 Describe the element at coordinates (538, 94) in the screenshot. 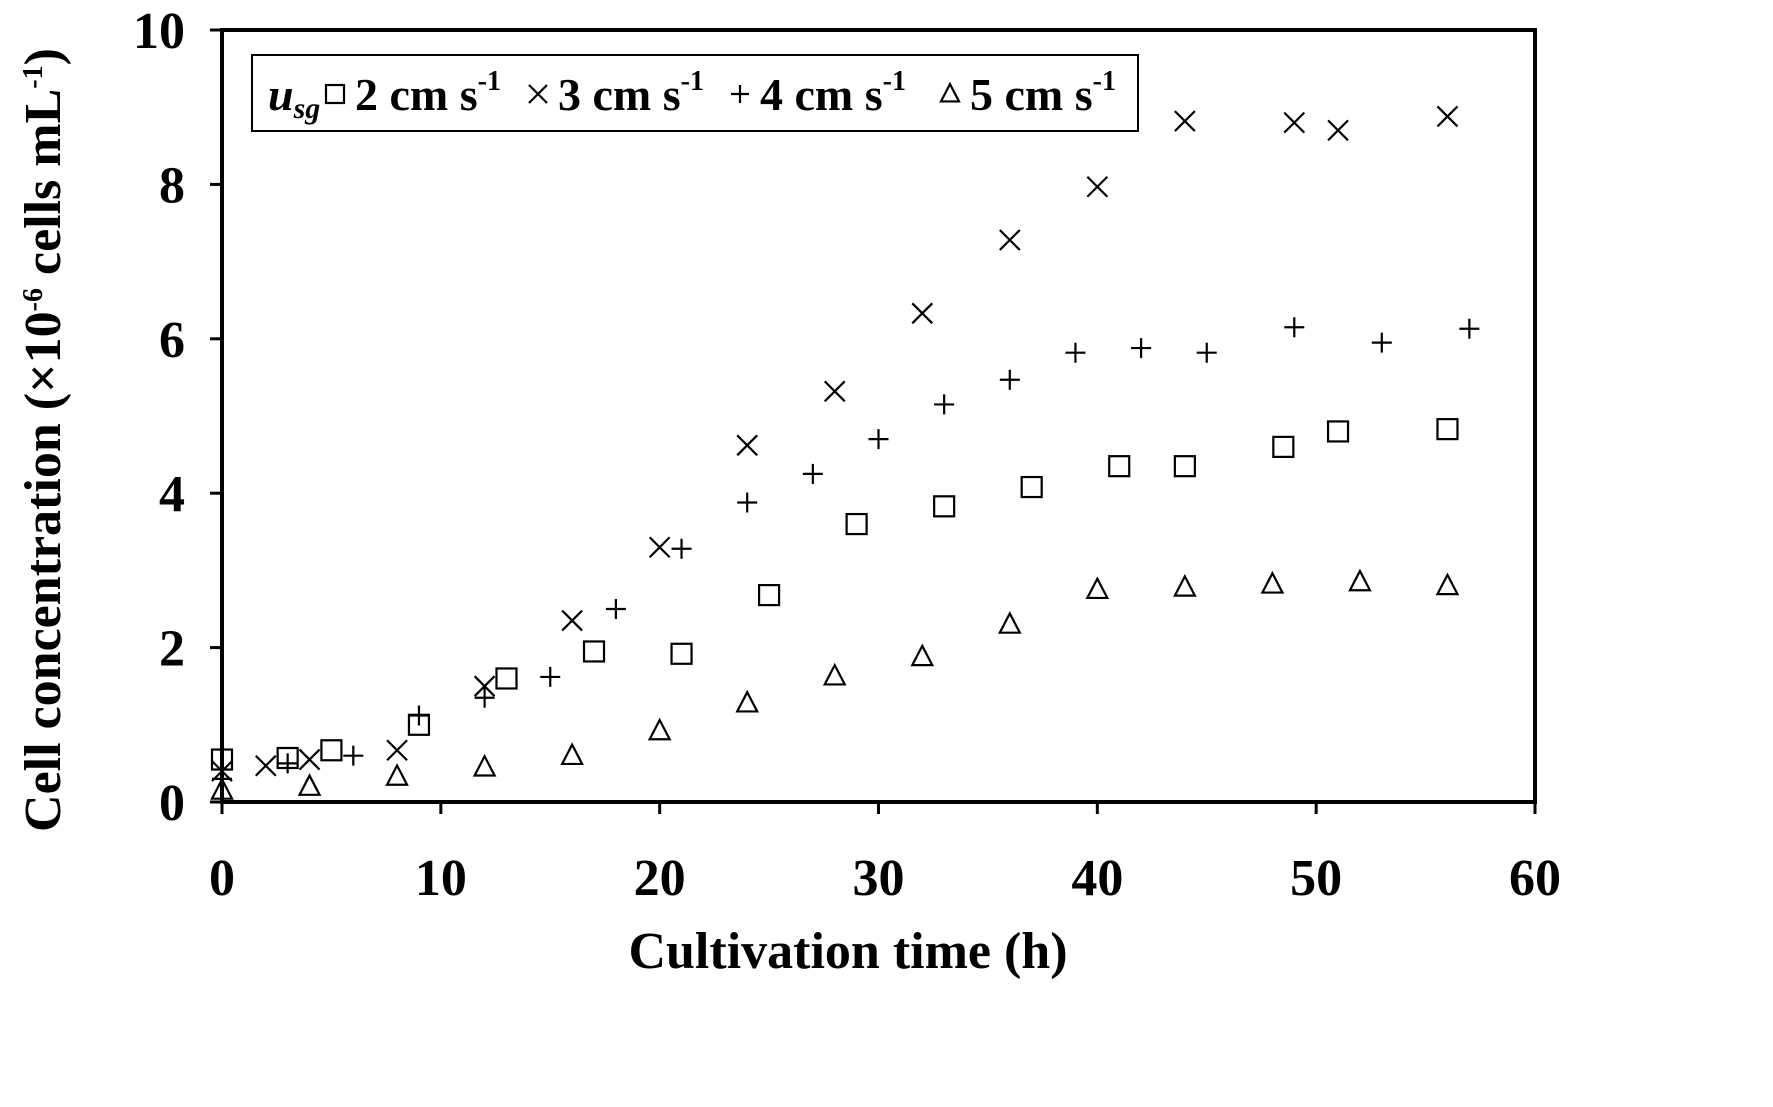

I see `legend-marker-x` at that location.